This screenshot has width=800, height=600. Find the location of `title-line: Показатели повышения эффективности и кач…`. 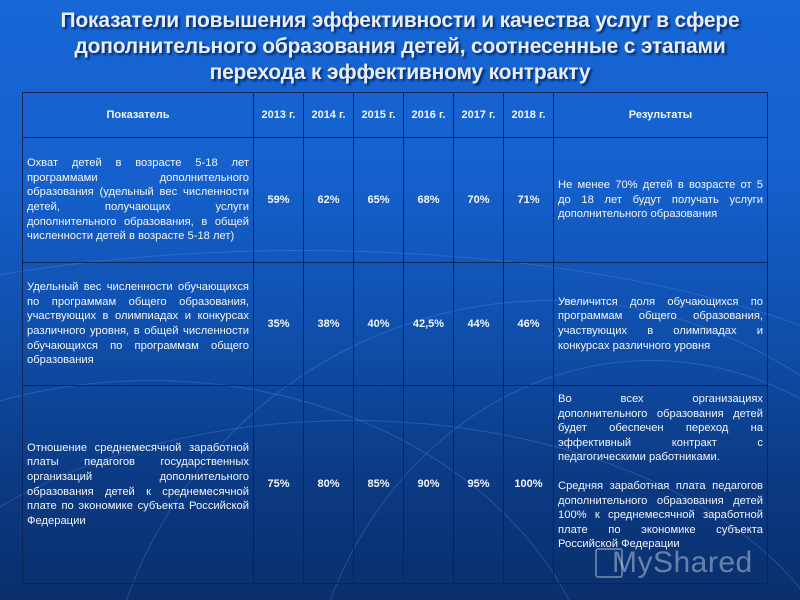

title-line: Показатели повышения эффективности и кач… is located at coordinates (400, 20).